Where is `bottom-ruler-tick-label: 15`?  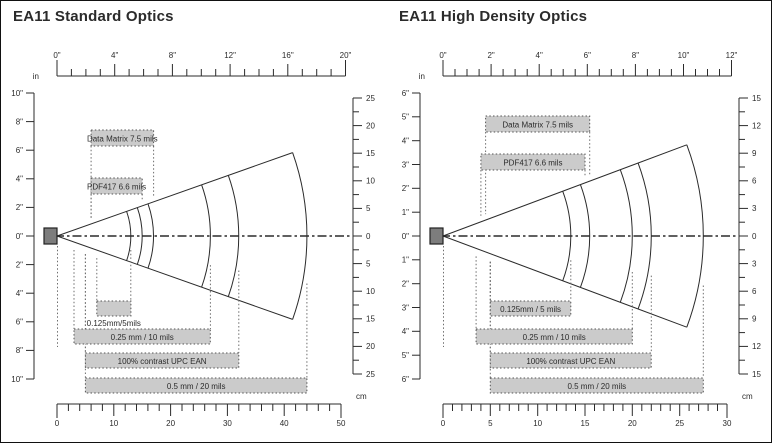
bottom-ruler-tick-label: 15 is located at coordinates (585, 423).